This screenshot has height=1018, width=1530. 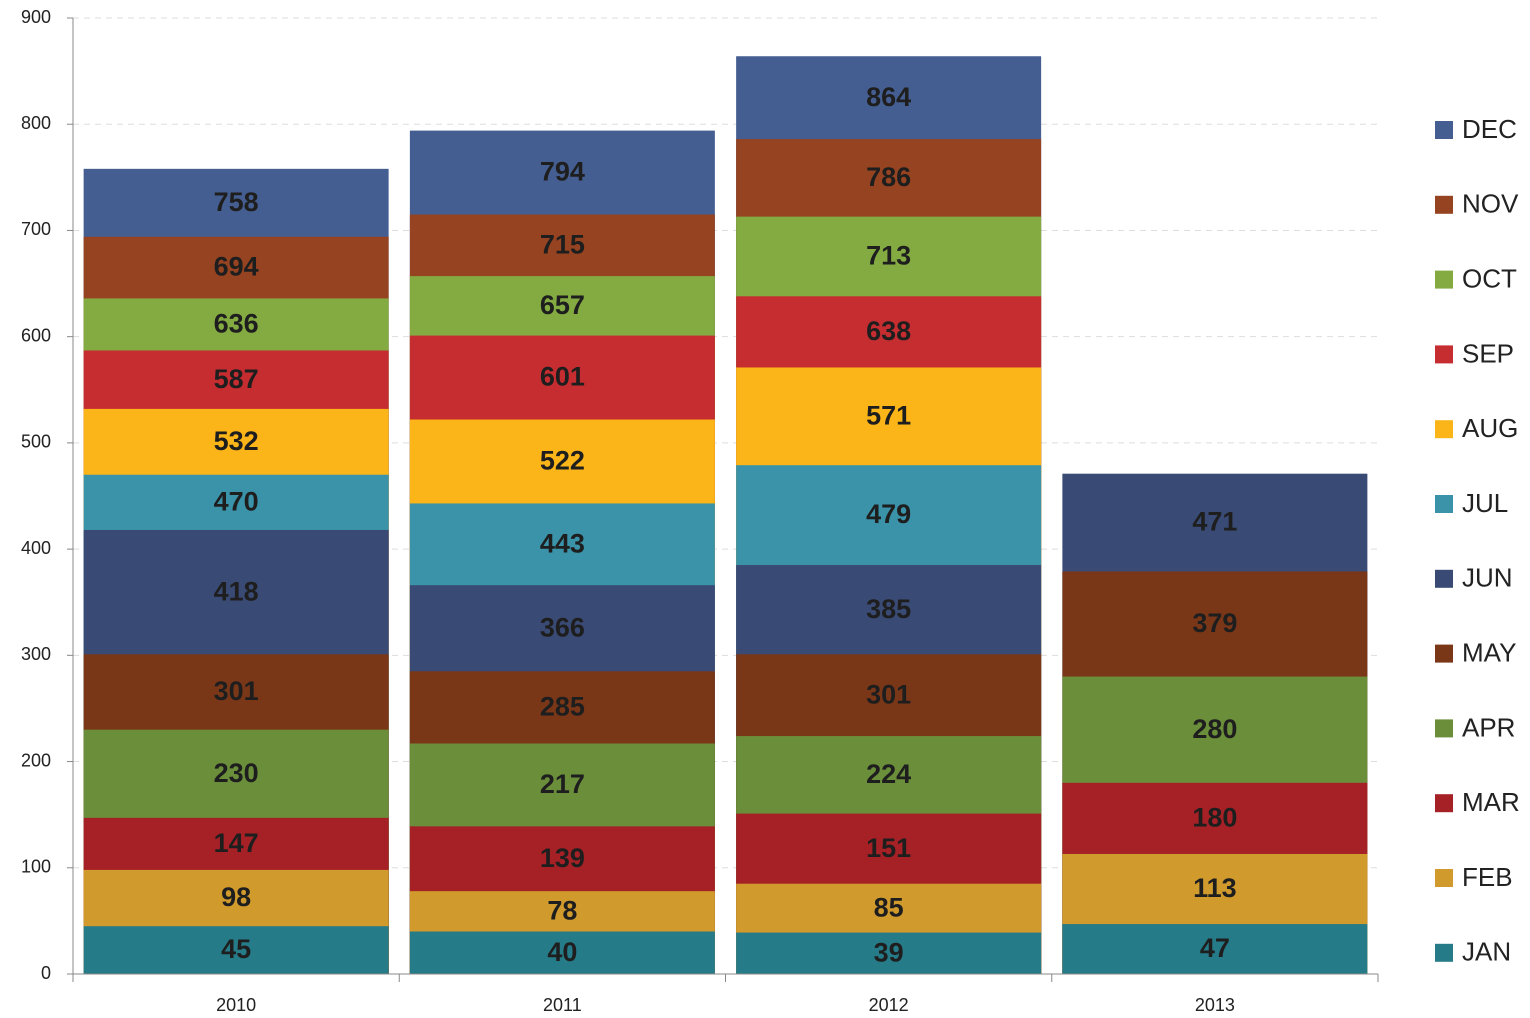 I want to click on x-tick-label: 2010, so click(x=236, y=1005).